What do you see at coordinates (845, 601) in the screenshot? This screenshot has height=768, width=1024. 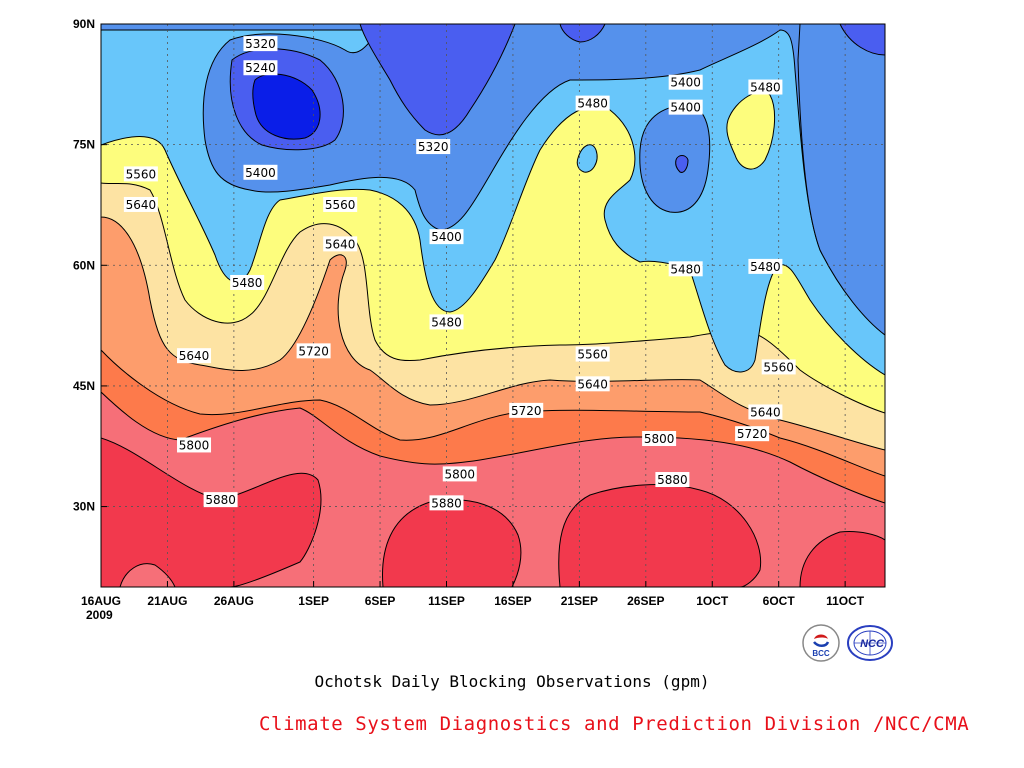 I see `x-tick-label: 11OCT` at bounding box center [845, 601].